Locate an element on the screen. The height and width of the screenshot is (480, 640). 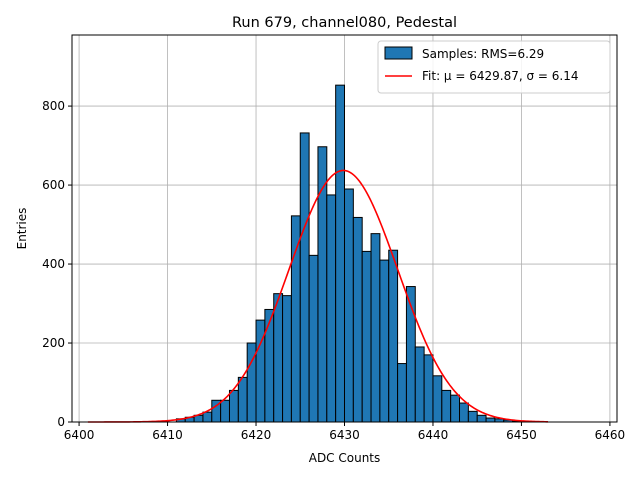
y-axis-ticks: 0 200 400 600 800 is located at coordinates (57, 264).